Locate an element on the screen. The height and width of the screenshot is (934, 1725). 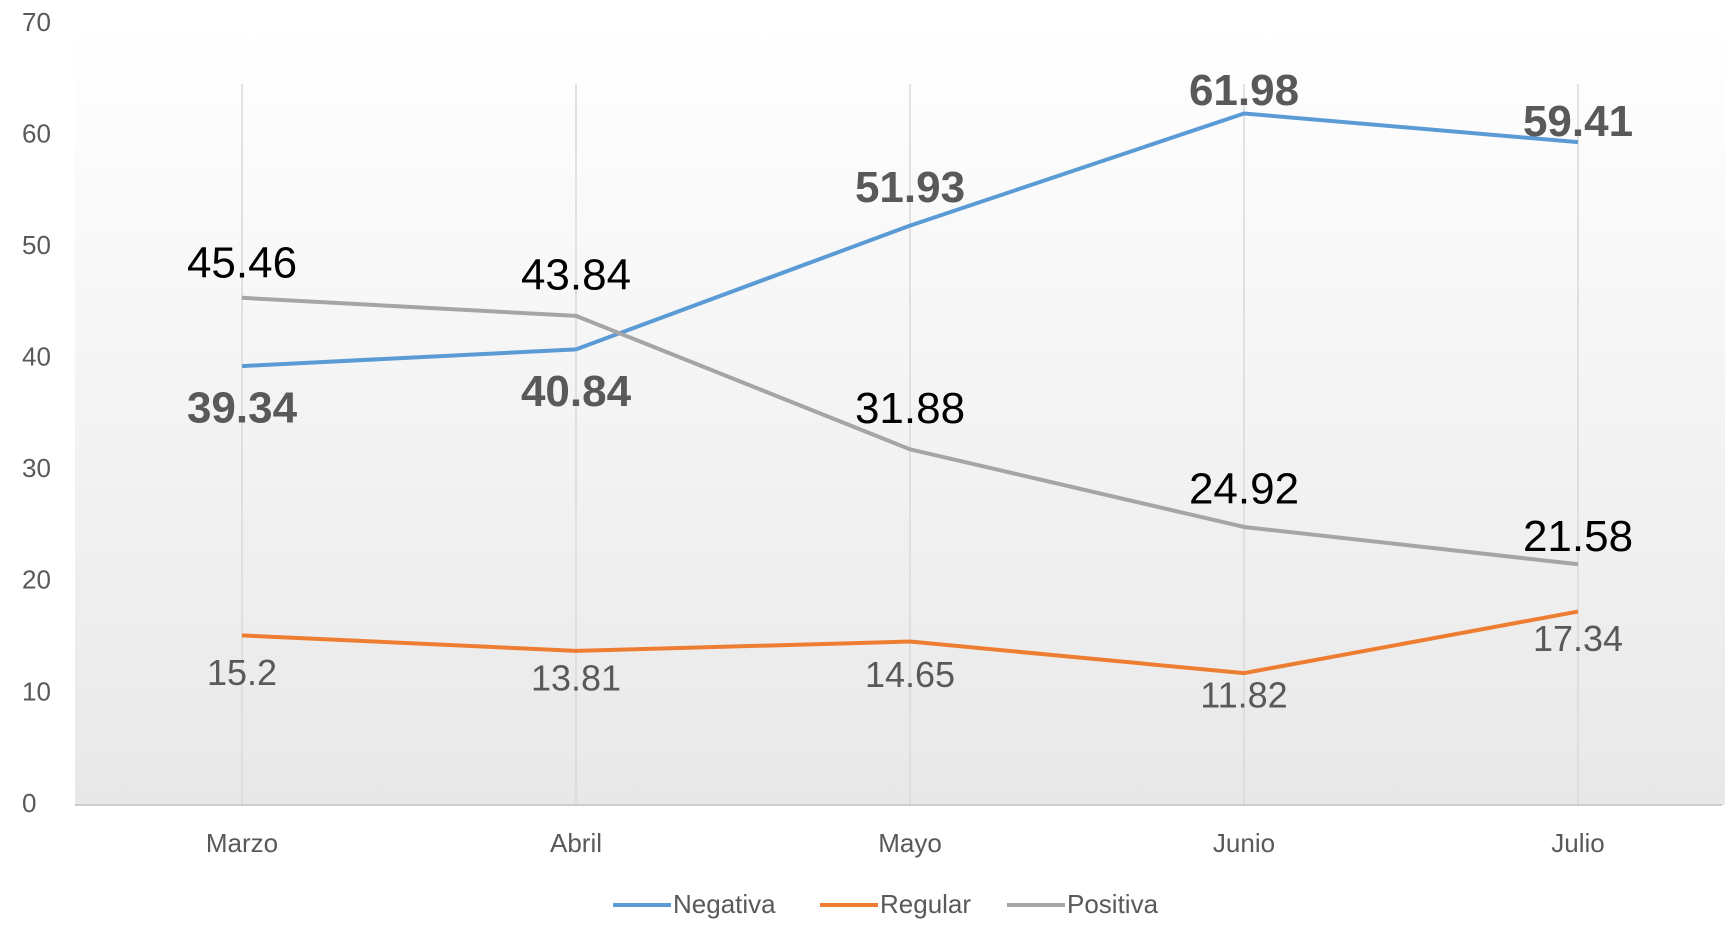
x-tick-label: Abril is located at coordinates (576, 843).